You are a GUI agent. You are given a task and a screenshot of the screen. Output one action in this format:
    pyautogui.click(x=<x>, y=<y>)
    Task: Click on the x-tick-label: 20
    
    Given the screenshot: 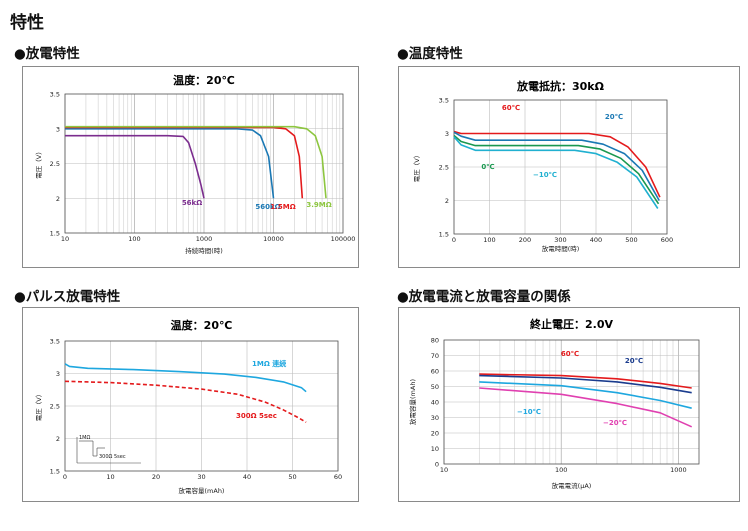 What is the action you would take?
    pyautogui.click(x=156, y=477)
    